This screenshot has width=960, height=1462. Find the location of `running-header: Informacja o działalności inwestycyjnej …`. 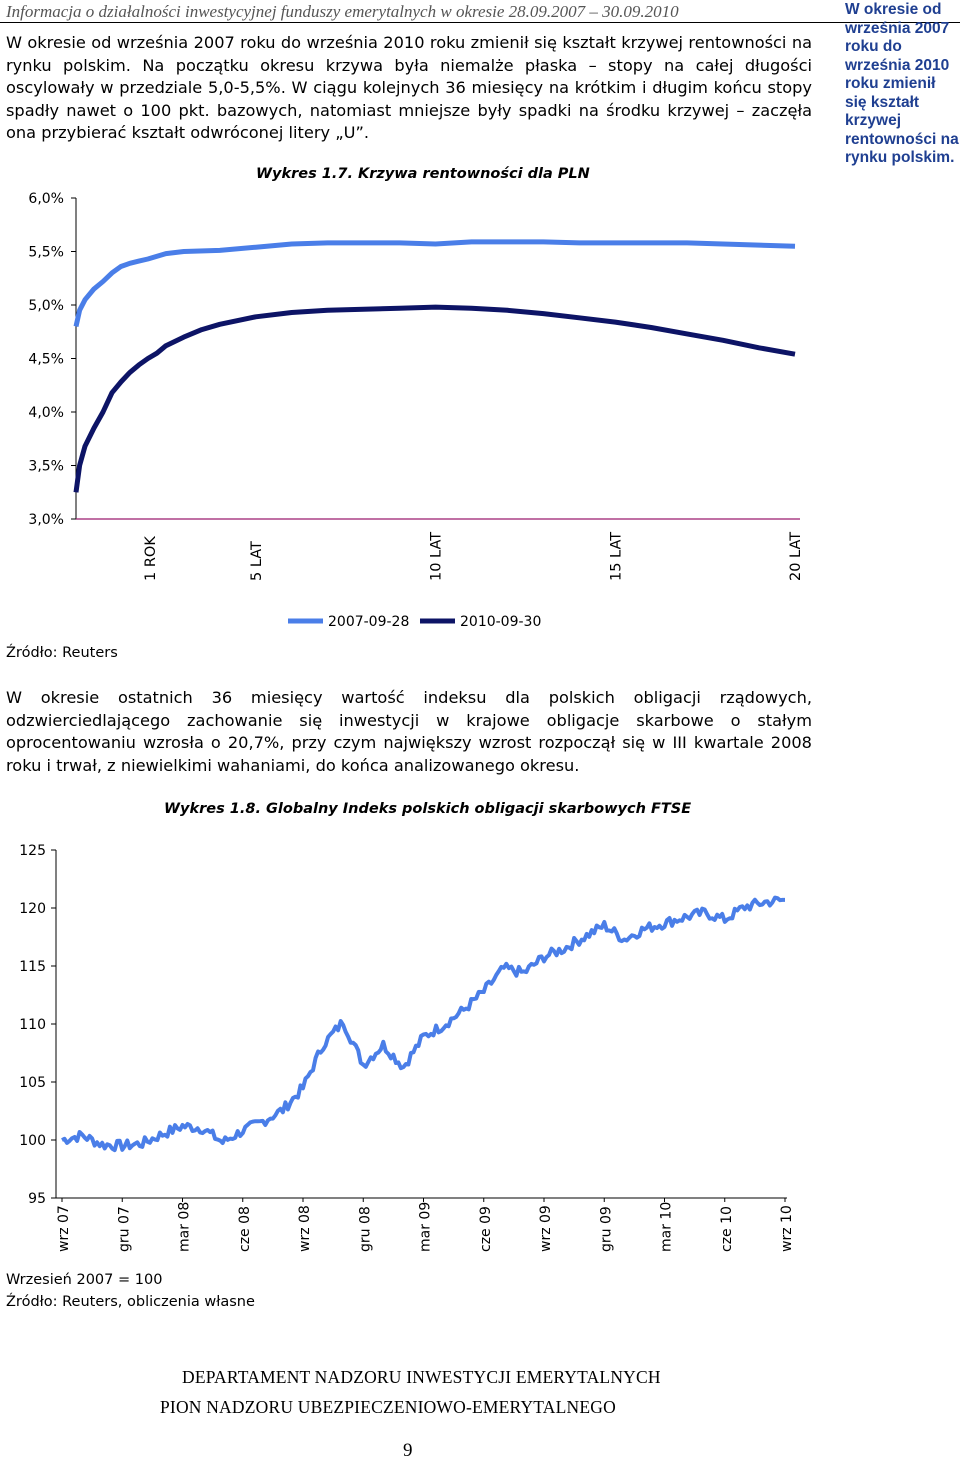

running-header: Informacja o działalności inwestycyjnej … is located at coordinates (342, 11).